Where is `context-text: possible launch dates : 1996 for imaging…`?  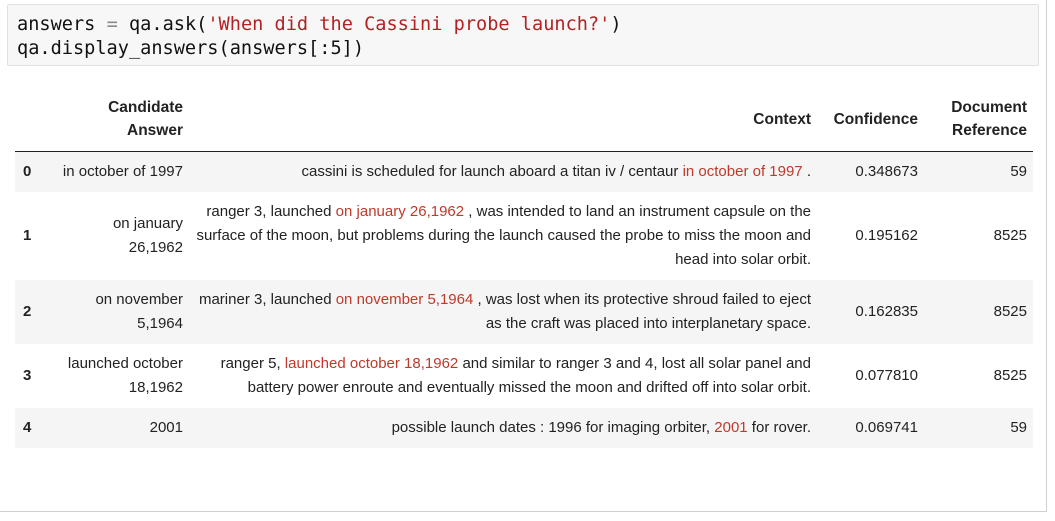
context-text: possible launch dates : 1996 for imaging… is located at coordinates (553, 427).